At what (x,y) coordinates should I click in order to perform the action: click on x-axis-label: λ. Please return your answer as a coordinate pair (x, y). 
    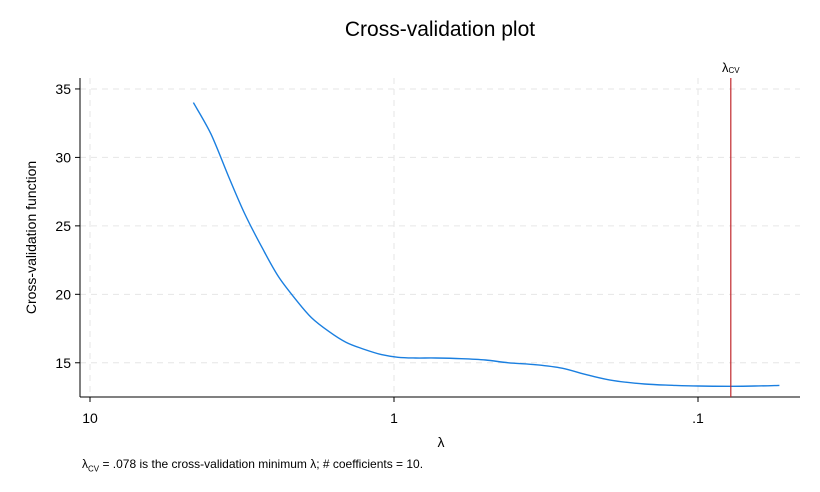
    Looking at the image, I should click on (441, 442).